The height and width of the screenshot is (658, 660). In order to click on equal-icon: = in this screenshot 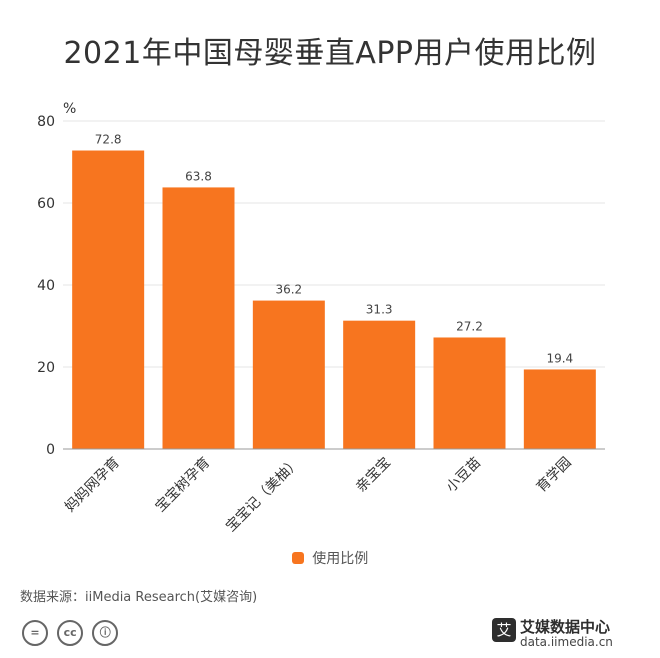, I will do `click(35, 633)`.